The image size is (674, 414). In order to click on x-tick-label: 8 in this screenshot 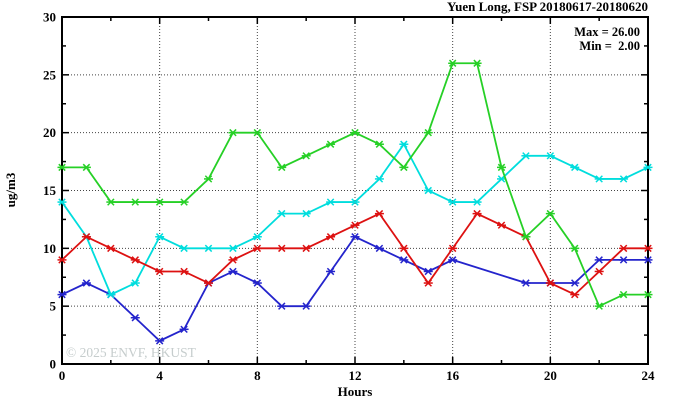, I will do `click(257, 375)`.